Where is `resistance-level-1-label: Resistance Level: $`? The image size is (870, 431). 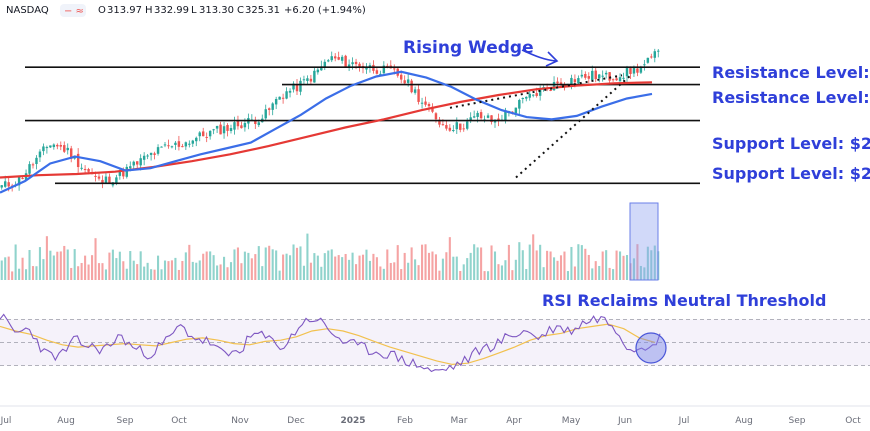 resistance-level-1-label: Resistance Level: $ is located at coordinates (791, 72).